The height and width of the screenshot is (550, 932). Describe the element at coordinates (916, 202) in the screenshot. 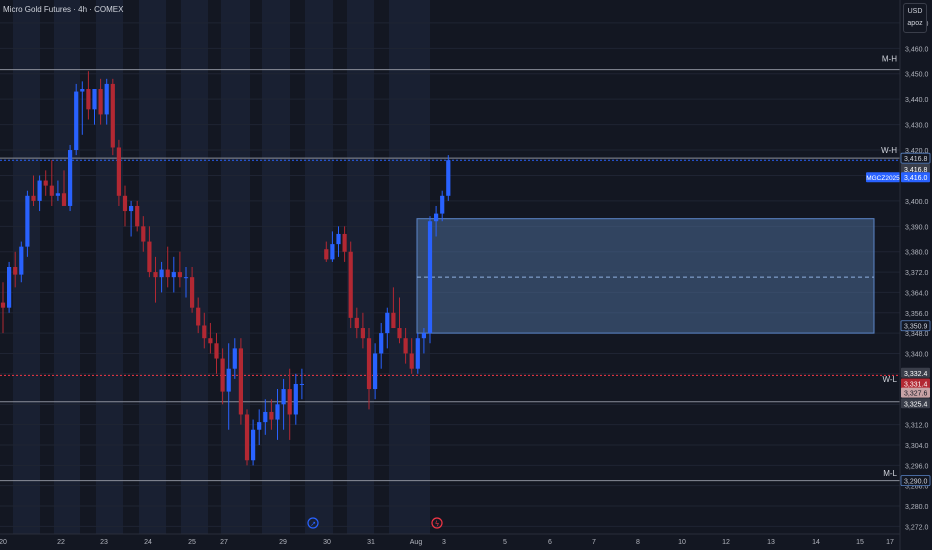

I see `price-tick-label: 3,400.0` at that location.